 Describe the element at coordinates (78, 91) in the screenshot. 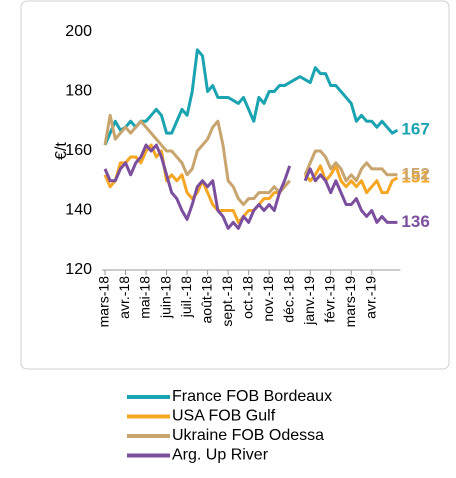

I see `y-tick-label: 180` at that location.